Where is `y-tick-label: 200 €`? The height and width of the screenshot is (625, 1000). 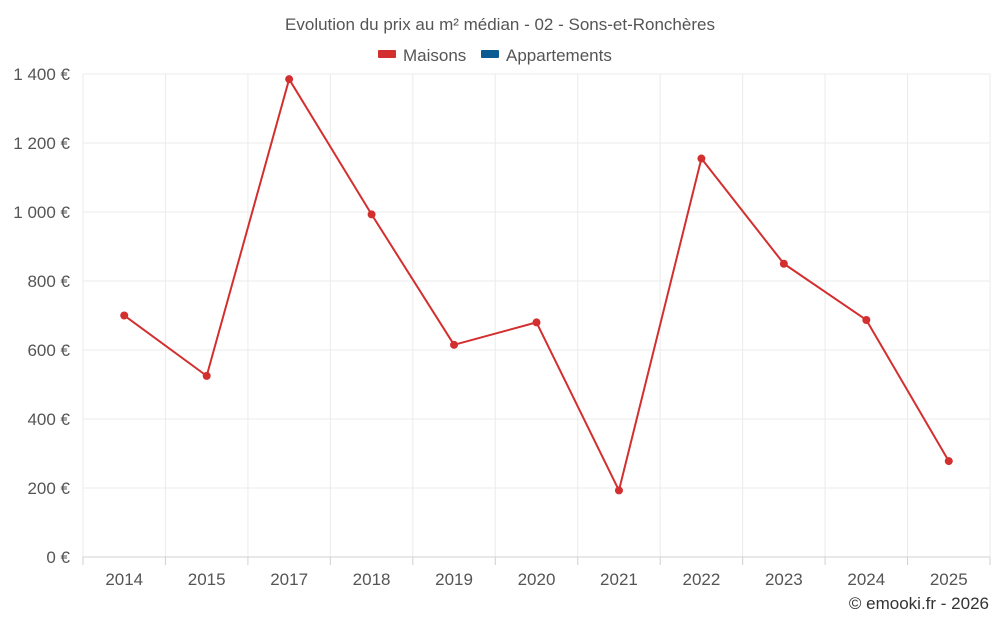
y-tick-label: 200 € is located at coordinates (48, 488).